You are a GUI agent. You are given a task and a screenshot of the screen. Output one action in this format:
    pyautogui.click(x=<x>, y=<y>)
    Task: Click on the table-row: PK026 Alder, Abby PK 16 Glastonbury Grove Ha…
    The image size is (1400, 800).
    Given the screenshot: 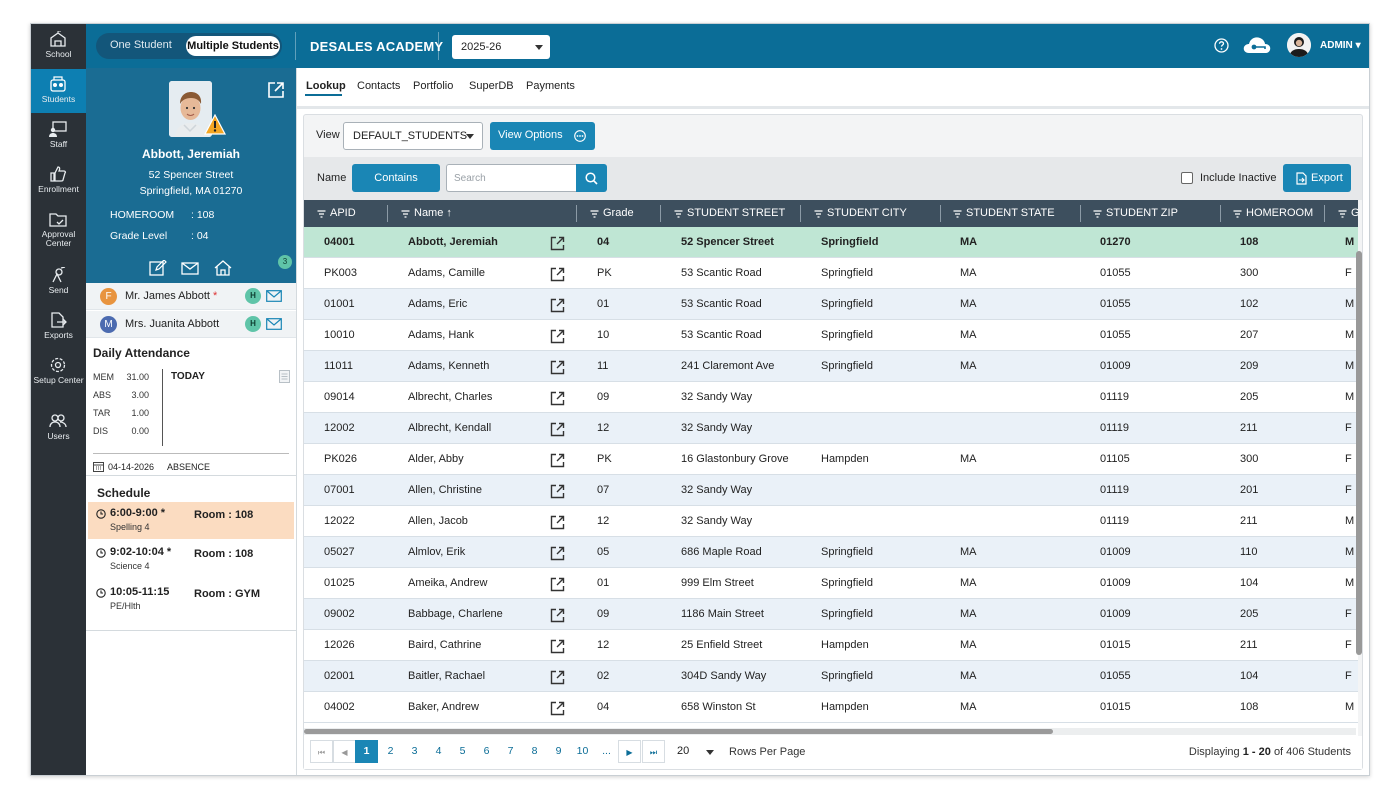 What is the action you would take?
    pyautogui.click(x=831, y=459)
    